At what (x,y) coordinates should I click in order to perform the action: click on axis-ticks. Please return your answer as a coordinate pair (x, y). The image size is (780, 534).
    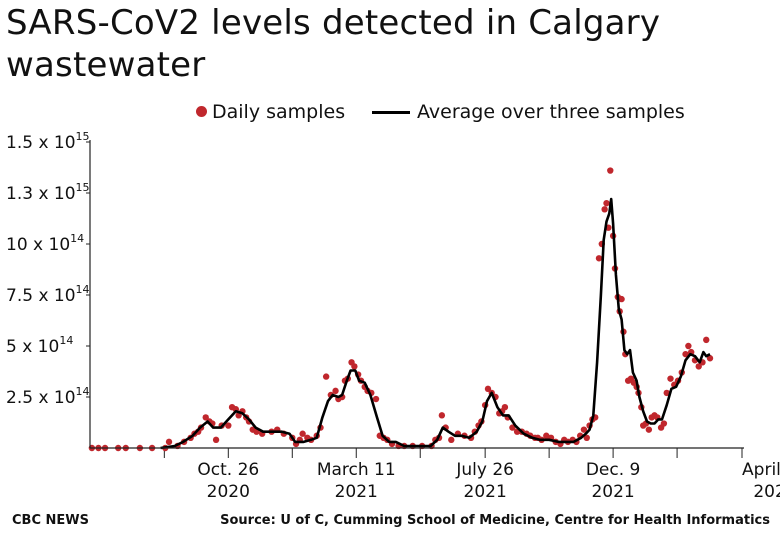
    Looking at the image, I should click on (420, 453).